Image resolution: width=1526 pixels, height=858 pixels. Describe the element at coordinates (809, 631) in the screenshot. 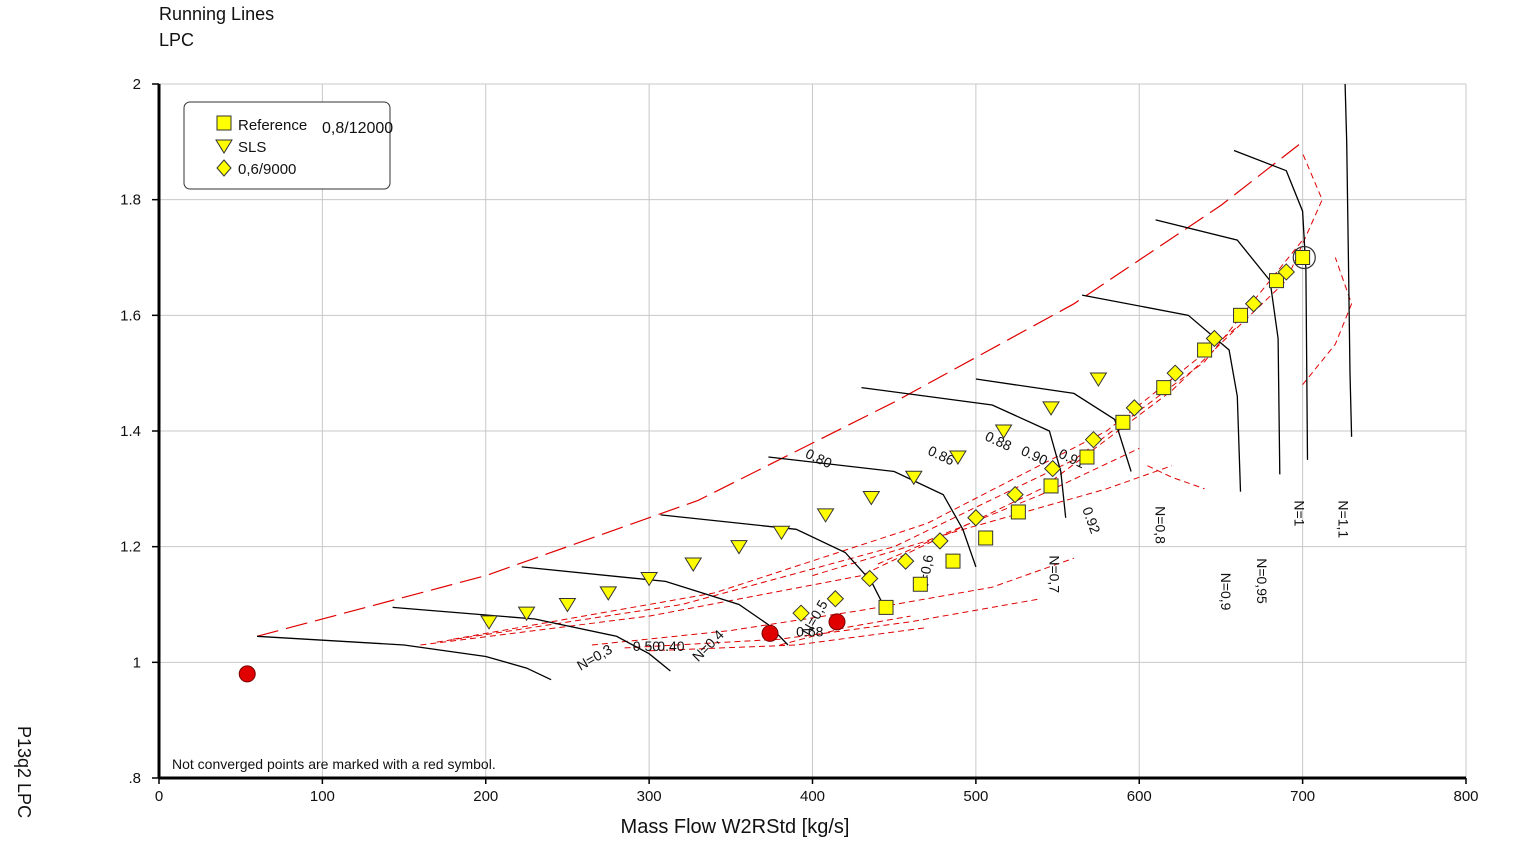

I see `efficiency-label: 0.68` at that location.